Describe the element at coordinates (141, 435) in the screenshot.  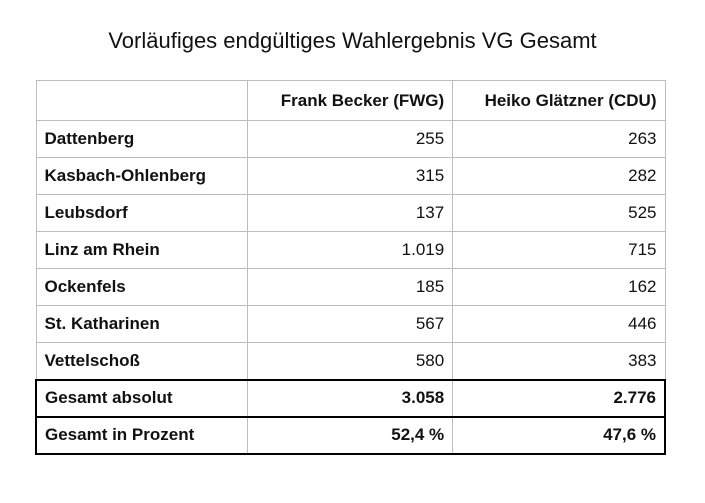
I see `total-percent-label: Gesamt in Prozent` at that location.